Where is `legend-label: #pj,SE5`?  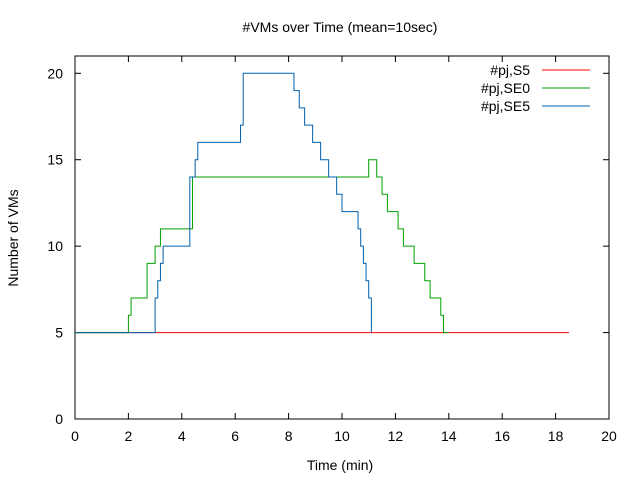
legend-label: #pj,SE5 is located at coordinates (505, 106).